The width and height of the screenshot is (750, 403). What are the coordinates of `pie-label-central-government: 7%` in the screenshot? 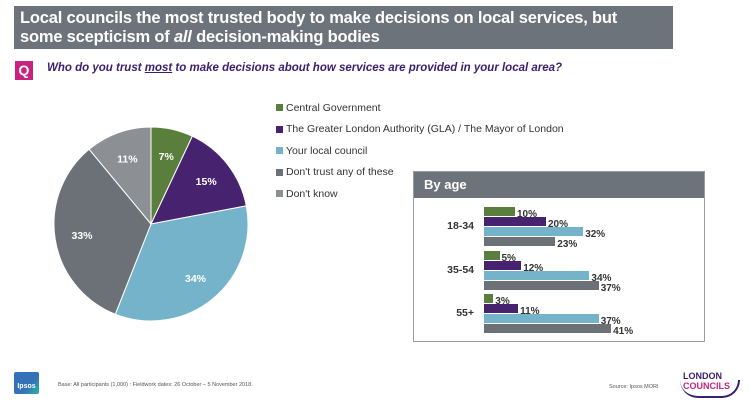 It's located at (167, 157).